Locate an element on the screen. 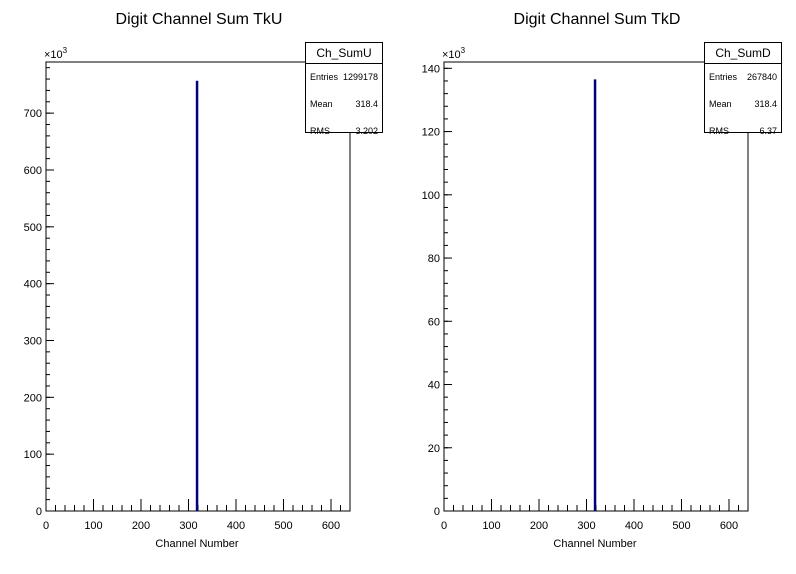 Image resolution: width=796 pixels, height=574 pixels. y-tick-label: 40 is located at coordinates (434, 386).